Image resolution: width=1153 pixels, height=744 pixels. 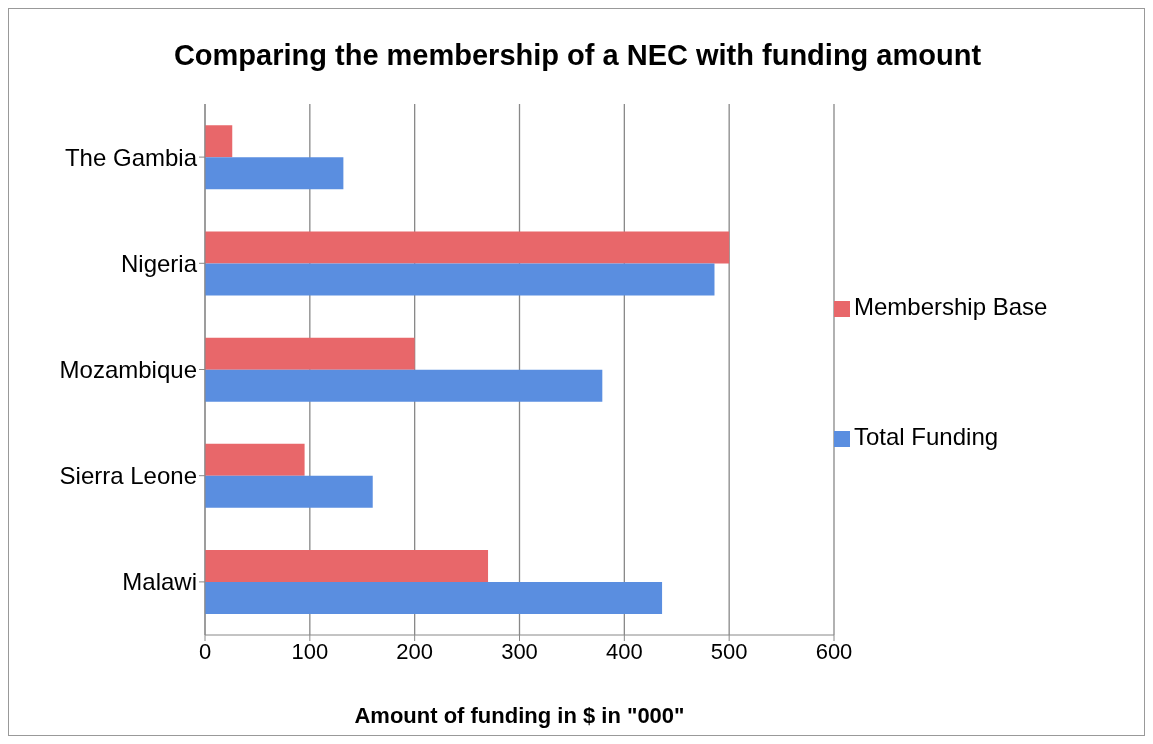 What do you see at coordinates (159, 582) in the screenshot?
I see `y-tick-label: Malawi` at bounding box center [159, 582].